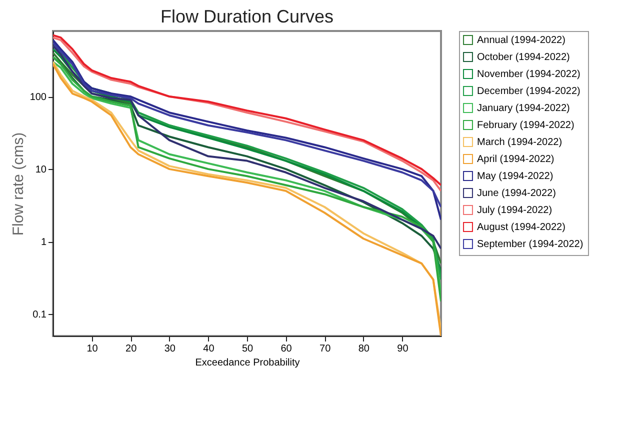  I want to click on legend-label: July (1994-2022), so click(514, 210).